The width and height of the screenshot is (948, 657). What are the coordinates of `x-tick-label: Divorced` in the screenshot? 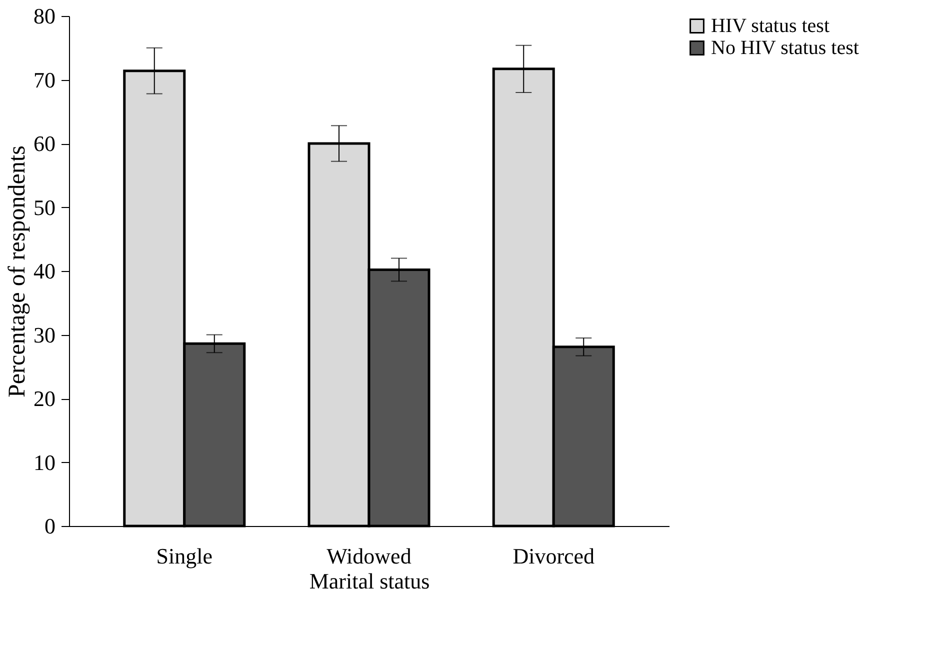 It's located at (553, 556).